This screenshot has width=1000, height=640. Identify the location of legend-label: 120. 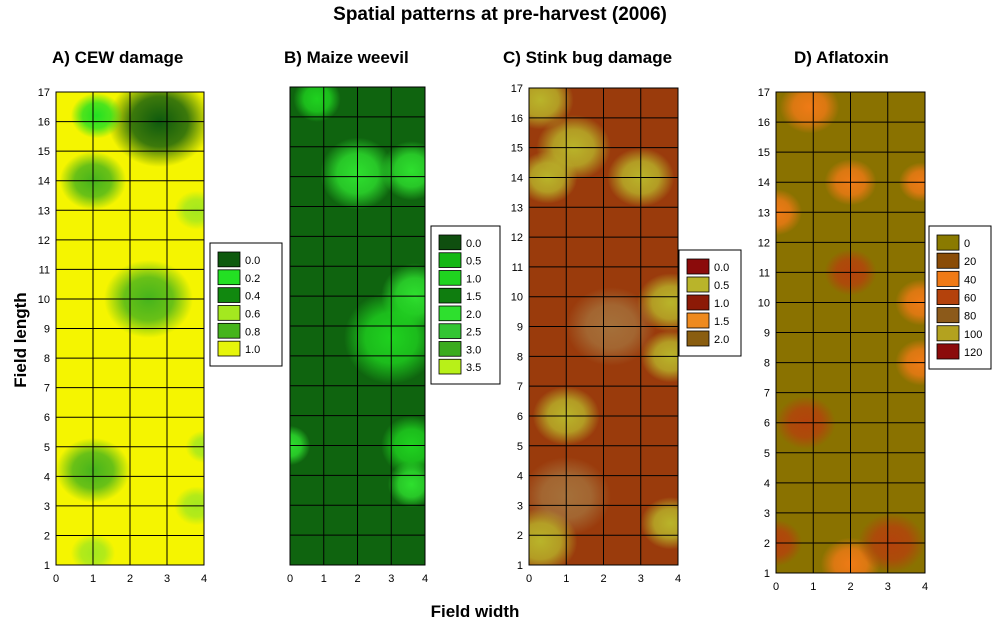
(973, 353).